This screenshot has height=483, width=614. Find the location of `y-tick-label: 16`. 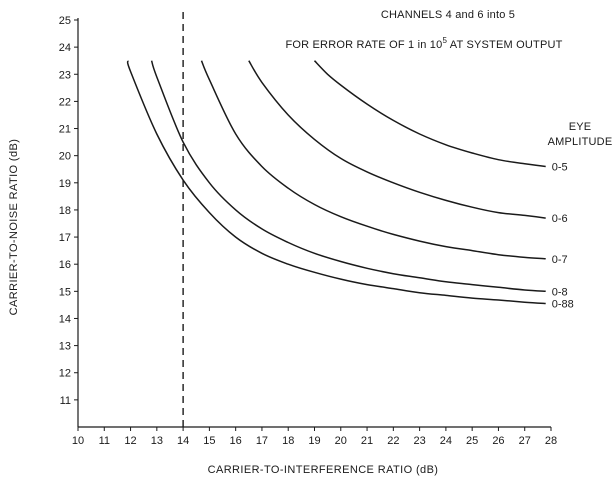

y-tick-label: 16 is located at coordinates (65, 265).